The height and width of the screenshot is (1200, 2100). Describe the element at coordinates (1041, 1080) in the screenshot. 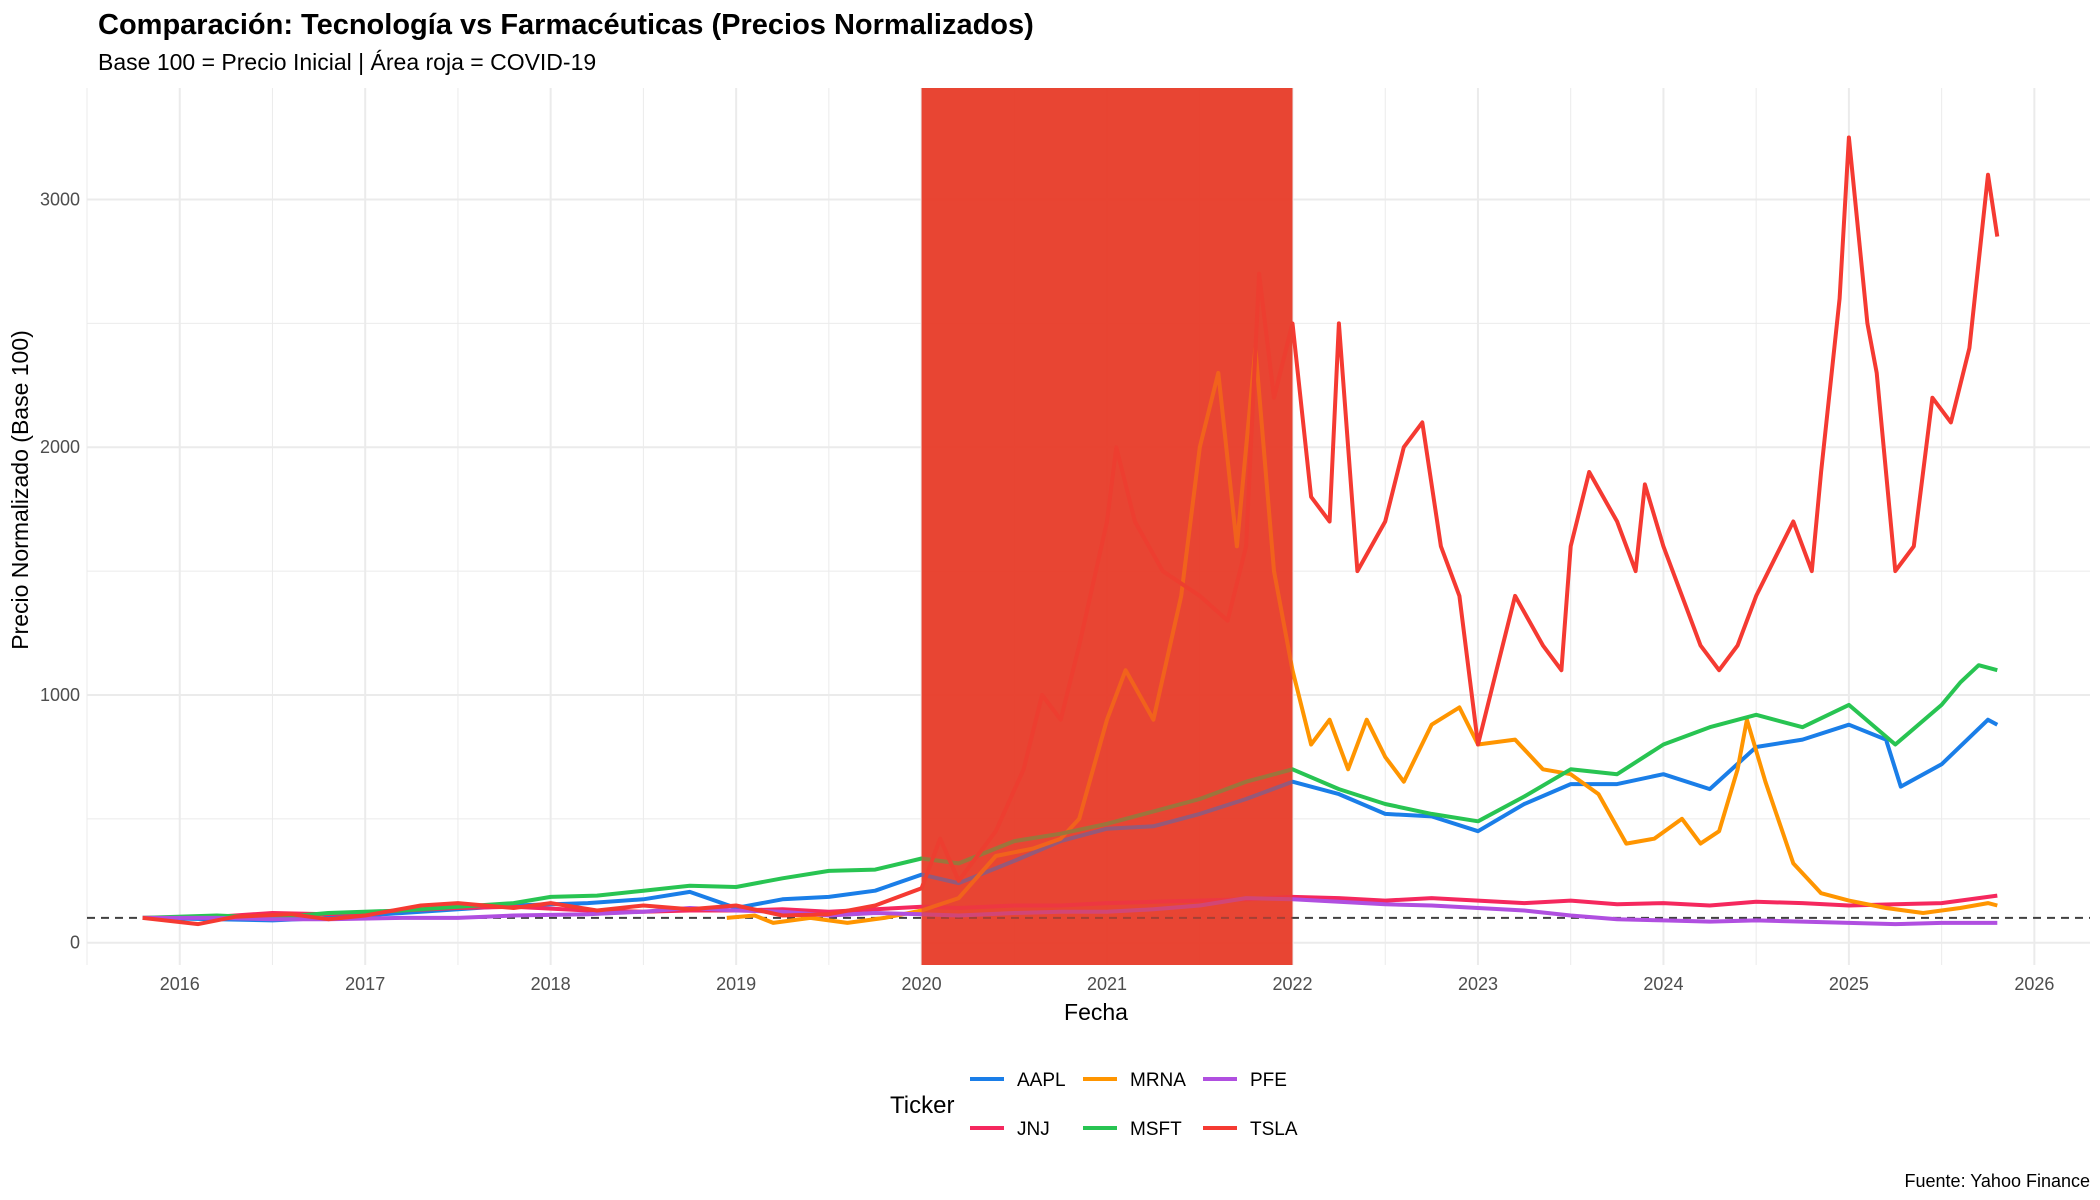

I see `legend-label: AAPL` at that location.